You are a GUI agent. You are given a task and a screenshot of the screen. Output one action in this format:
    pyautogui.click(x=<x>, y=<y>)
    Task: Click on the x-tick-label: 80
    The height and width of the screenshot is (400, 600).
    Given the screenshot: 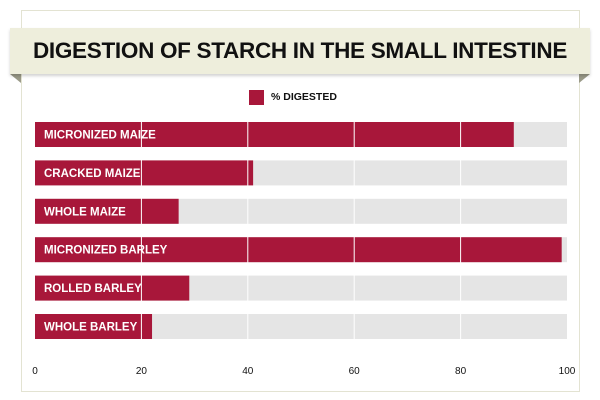 What is the action you would take?
    pyautogui.click(x=461, y=371)
    